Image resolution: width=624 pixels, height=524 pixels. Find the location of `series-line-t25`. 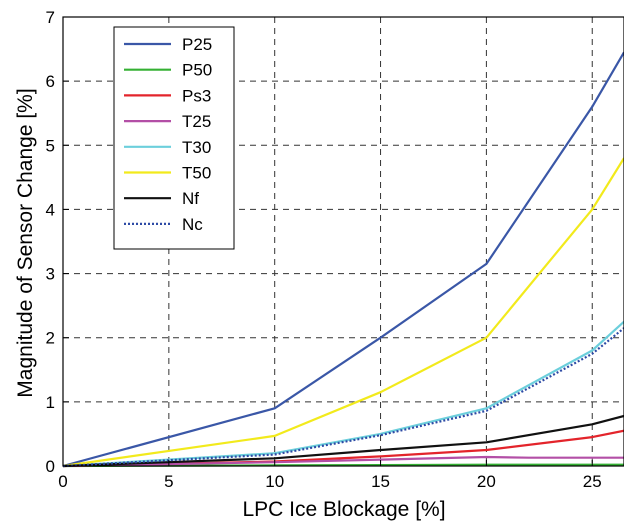

series-line-t25 is located at coordinates (343, 461).